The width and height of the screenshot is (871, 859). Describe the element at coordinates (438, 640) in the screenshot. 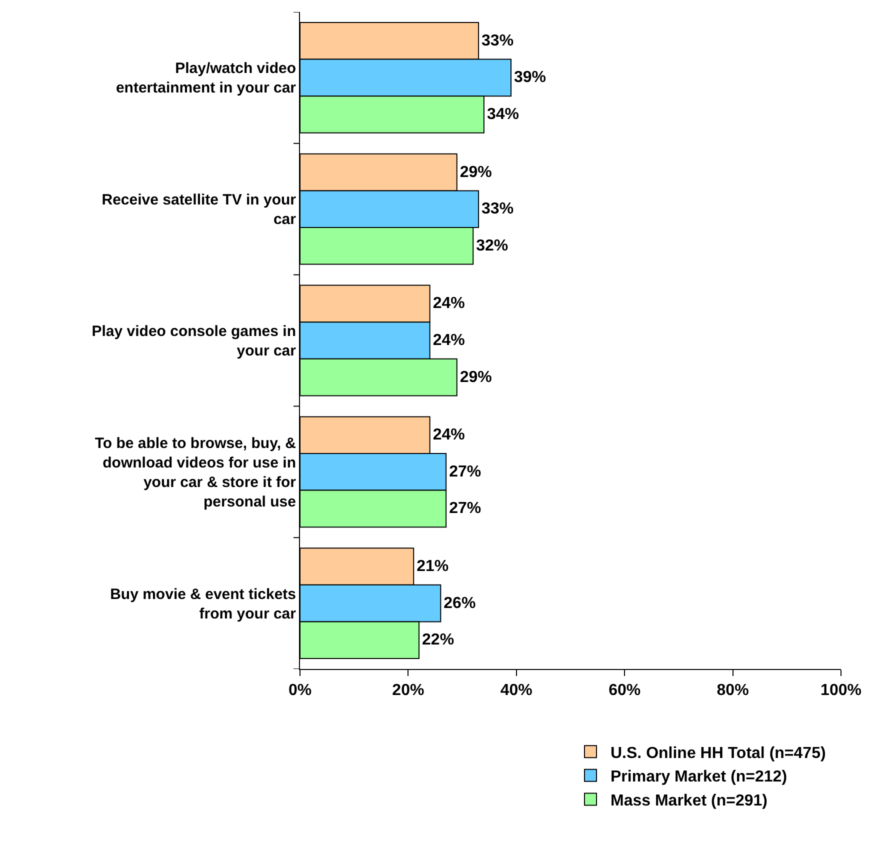

I see `data-label: 22%` at that location.